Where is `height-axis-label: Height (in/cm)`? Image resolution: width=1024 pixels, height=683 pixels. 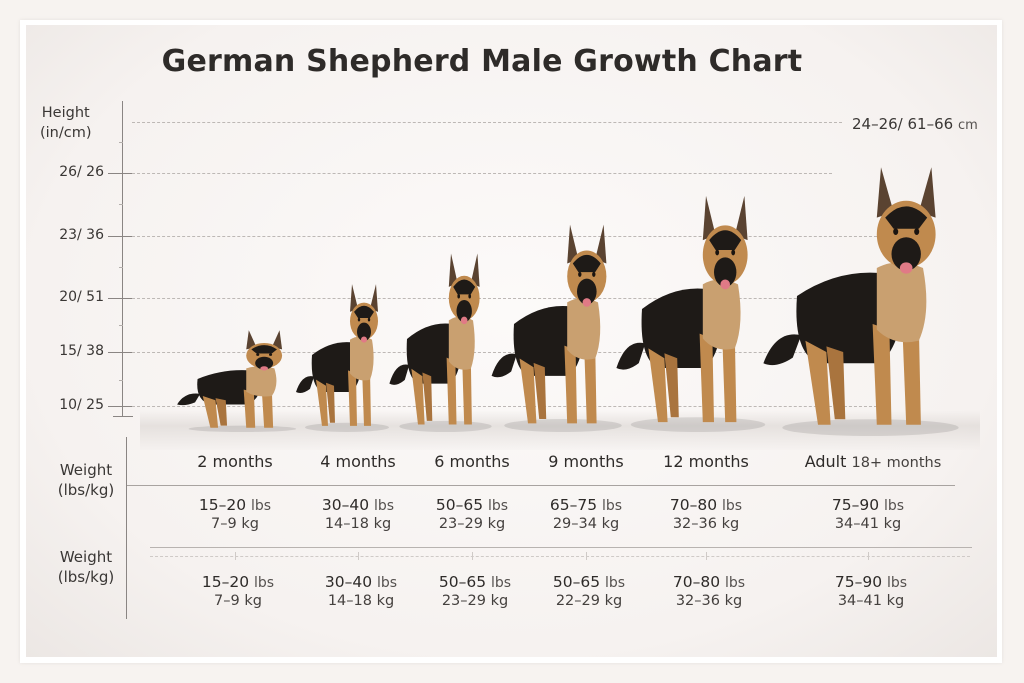 height-axis-label: Height (in/cm) is located at coordinates (66, 123).